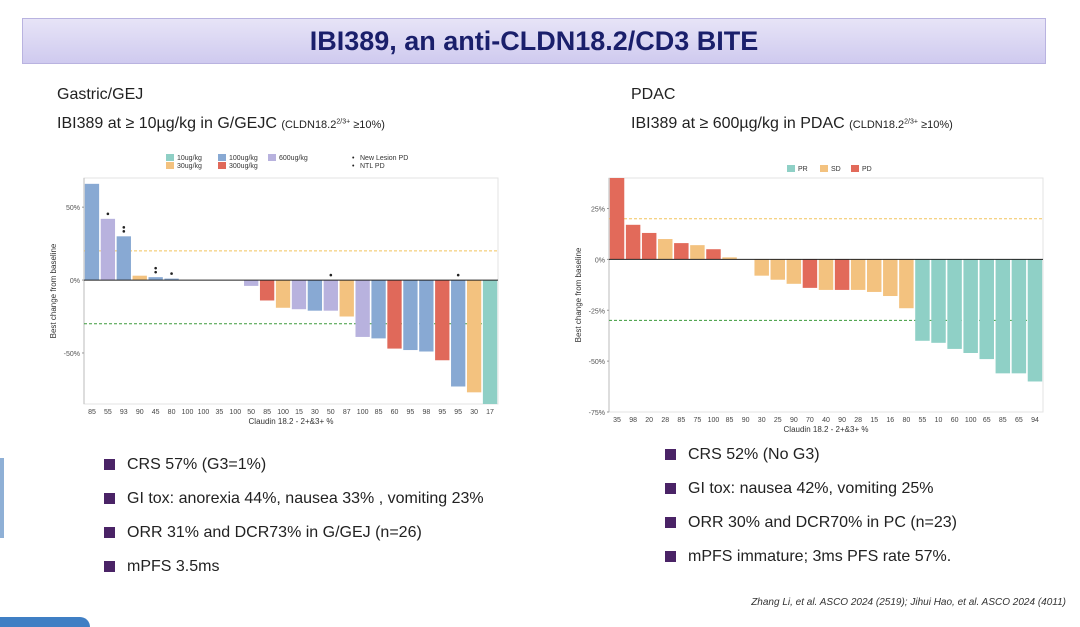 The image size is (1080, 627). What do you see at coordinates (811, 496) in the screenshot?
I see `right-bullet-item: GI tox: nausea 42%, vomiting 25%` at bounding box center [811, 496].